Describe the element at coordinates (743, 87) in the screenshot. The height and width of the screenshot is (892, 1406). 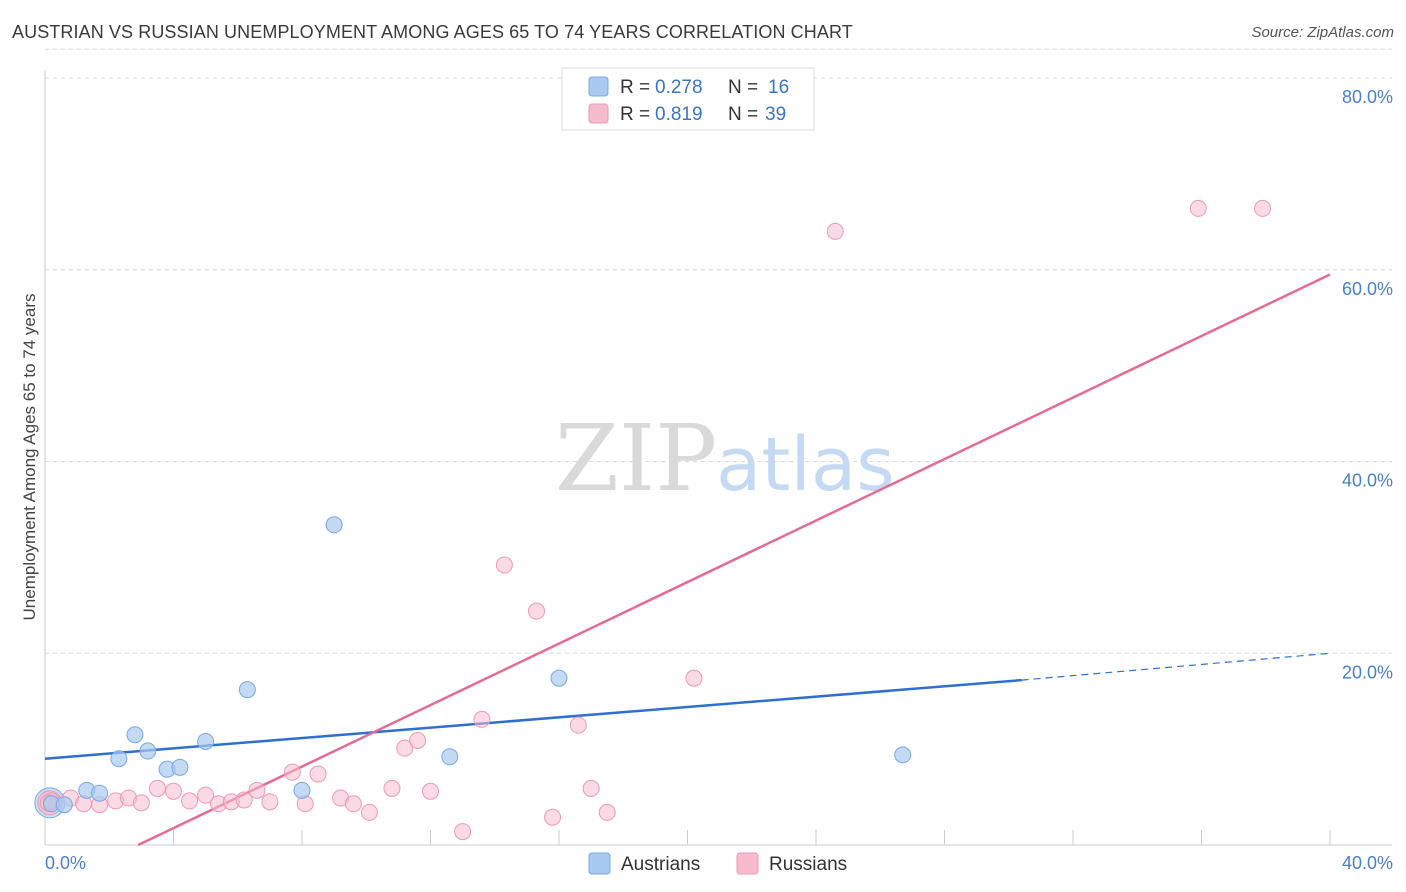
I see `legend-austrians-n-label: N =` at that location.